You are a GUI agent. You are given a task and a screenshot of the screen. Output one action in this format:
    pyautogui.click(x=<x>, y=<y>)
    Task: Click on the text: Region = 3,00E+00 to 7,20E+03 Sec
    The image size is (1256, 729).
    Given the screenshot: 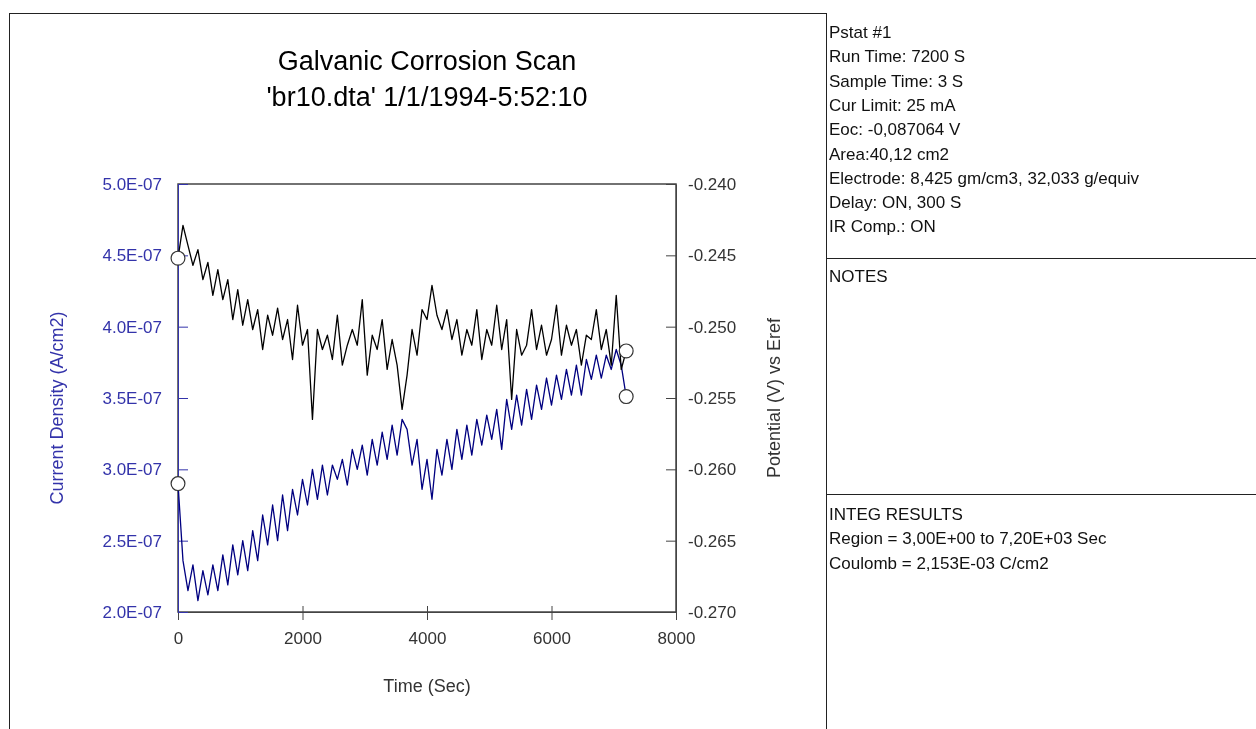 What is the action you would take?
    pyautogui.click(x=968, y=539)
    